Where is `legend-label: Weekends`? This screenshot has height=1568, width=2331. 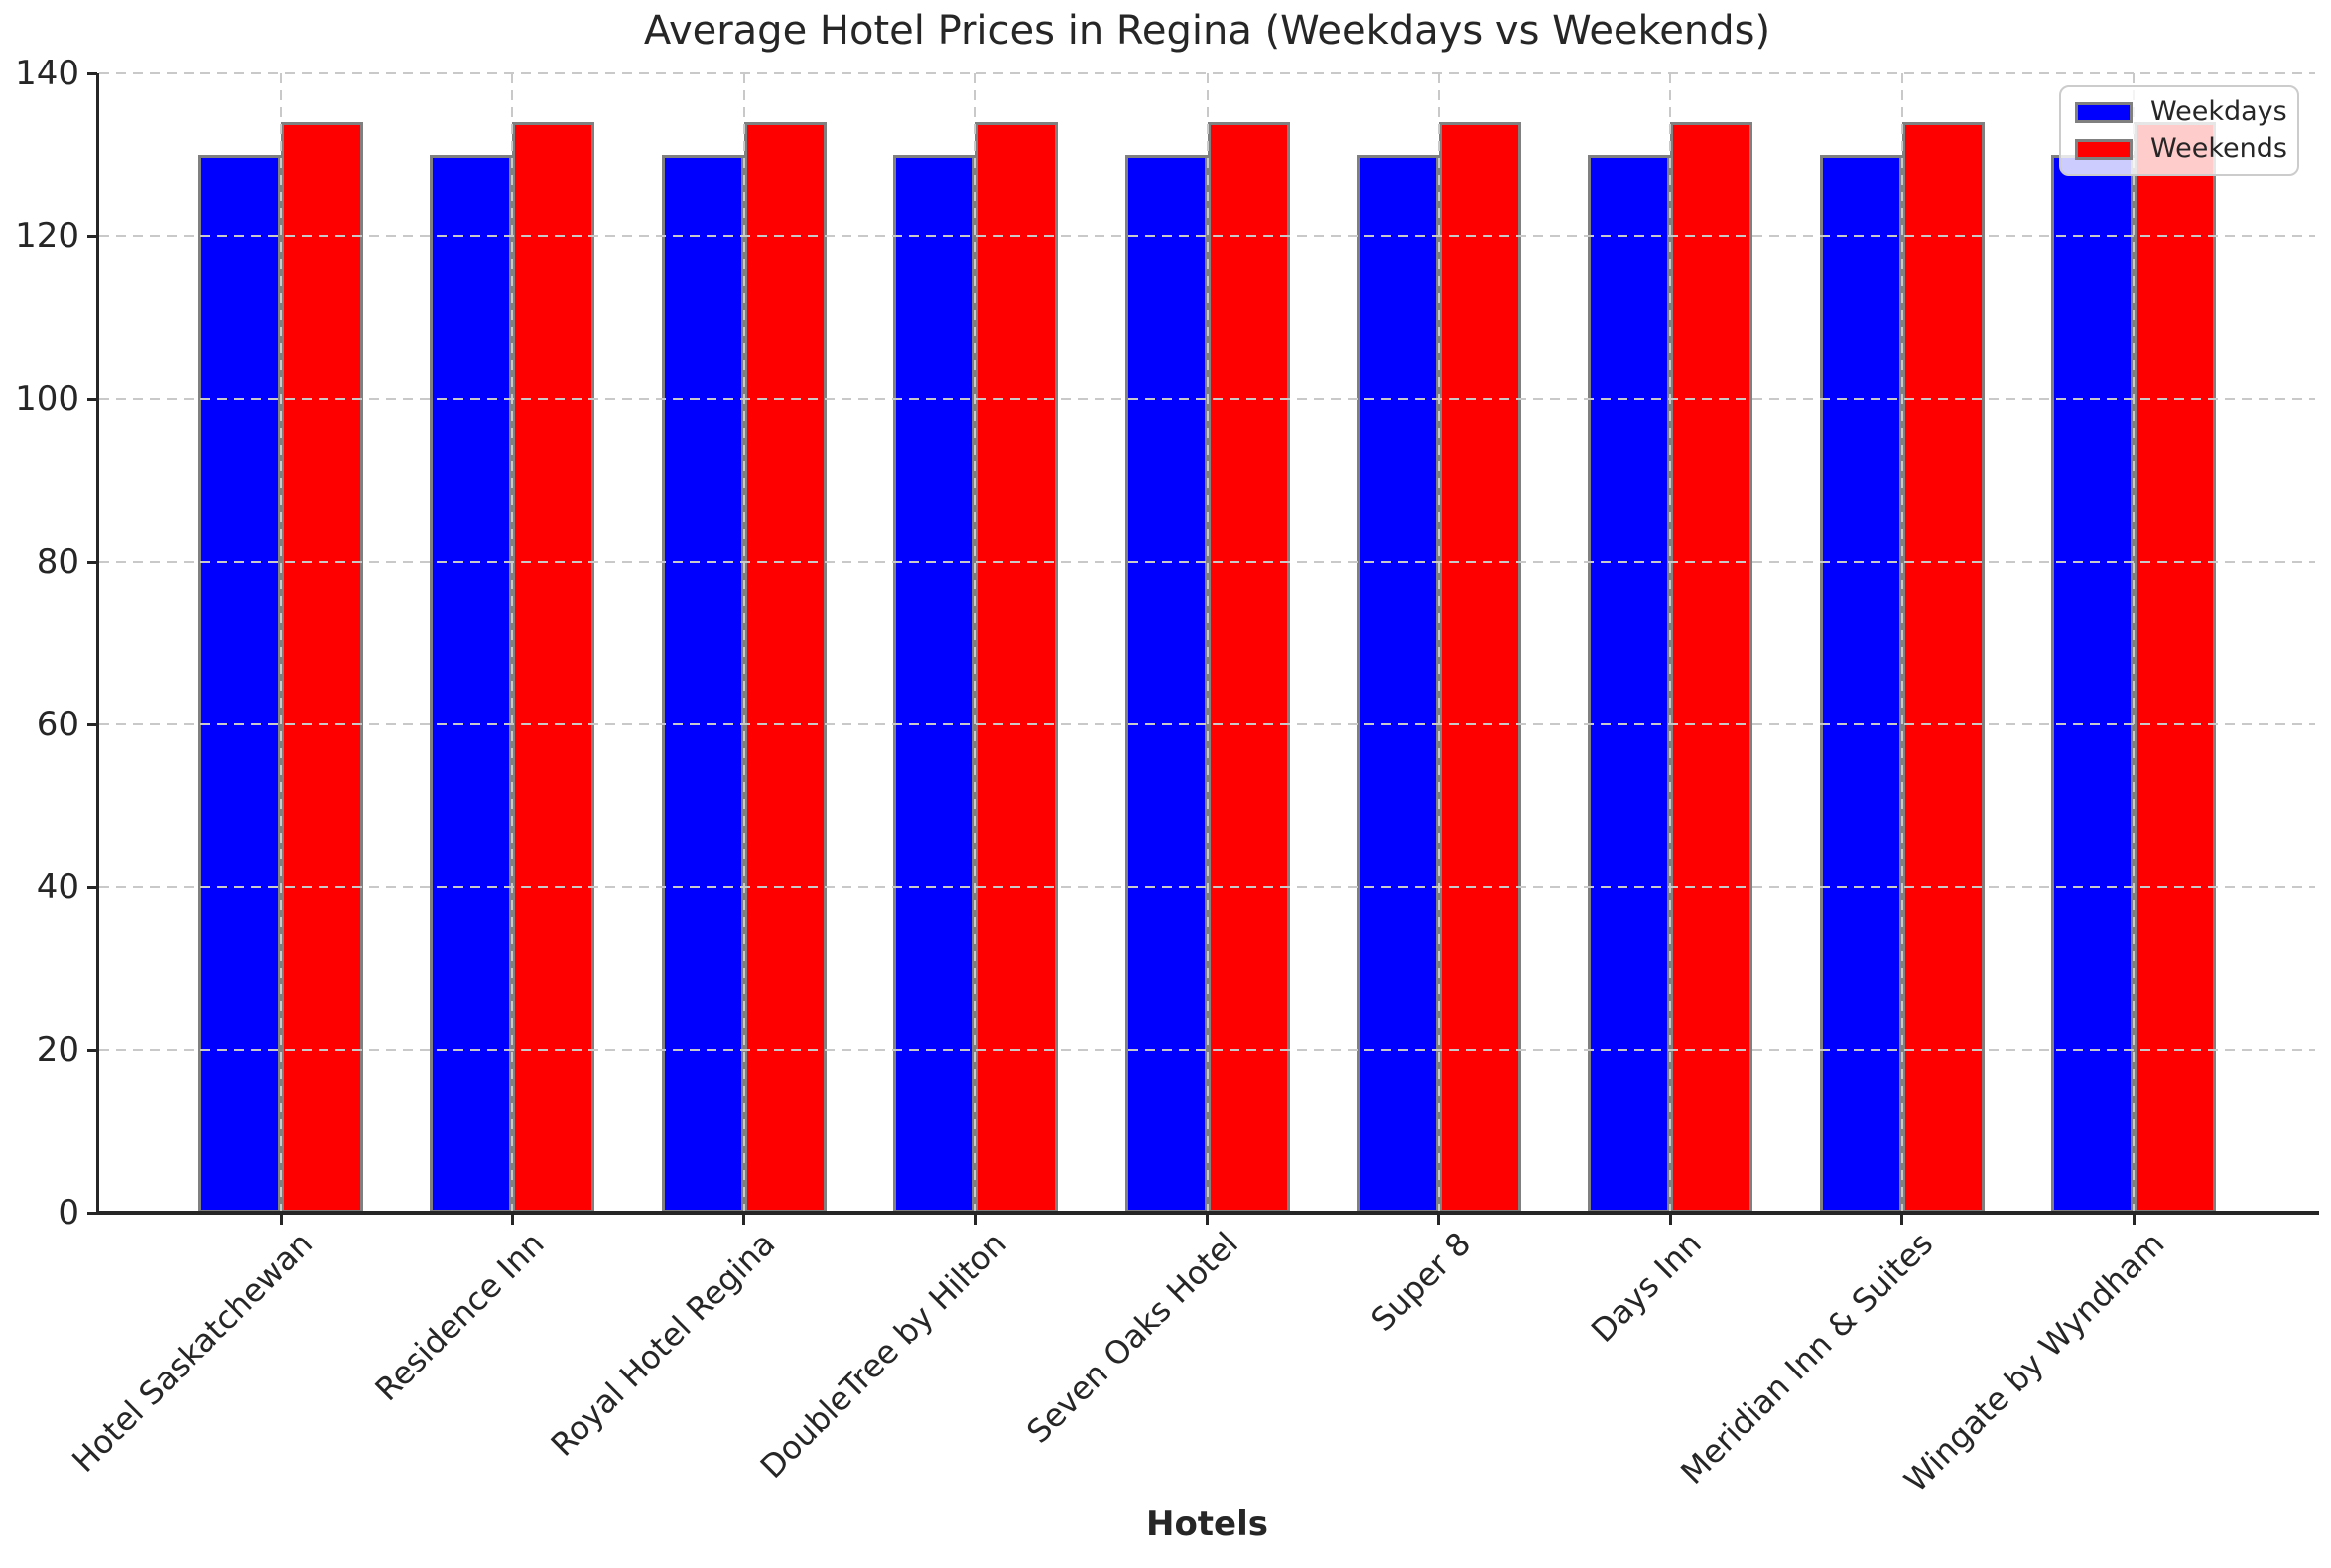
legend-label: Weekends is located at coordinates (2218, 148).